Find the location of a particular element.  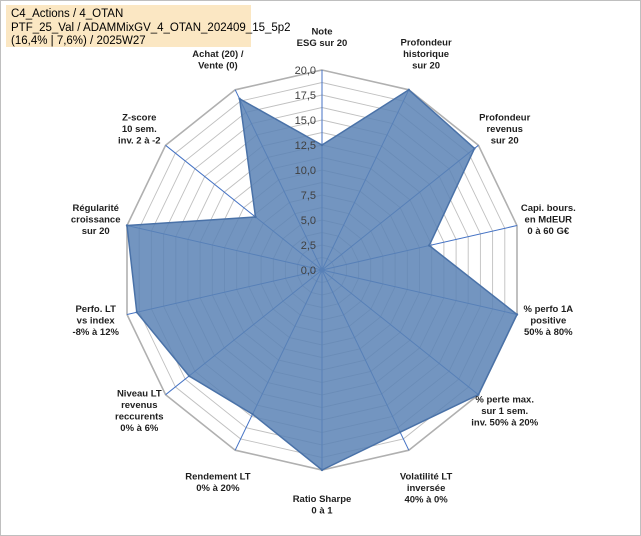

tick-label: 10,0 is located at coordinates (305, 171).